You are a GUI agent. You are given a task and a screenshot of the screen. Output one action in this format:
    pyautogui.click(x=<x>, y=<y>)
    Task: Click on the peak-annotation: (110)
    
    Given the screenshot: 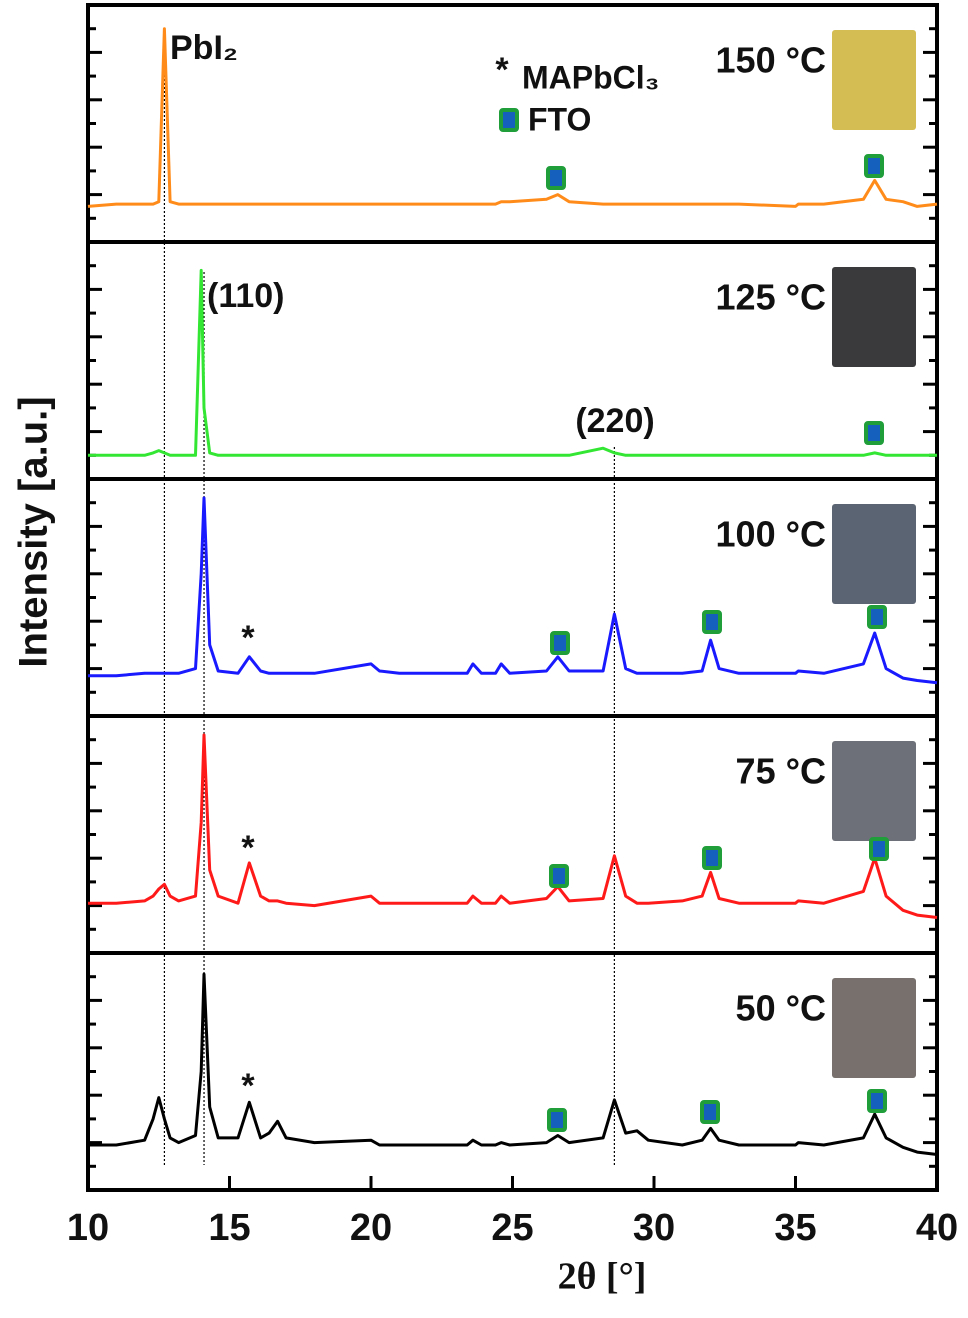 What is the action you would take?
    pyautogui.click(x=246, y=296)
    